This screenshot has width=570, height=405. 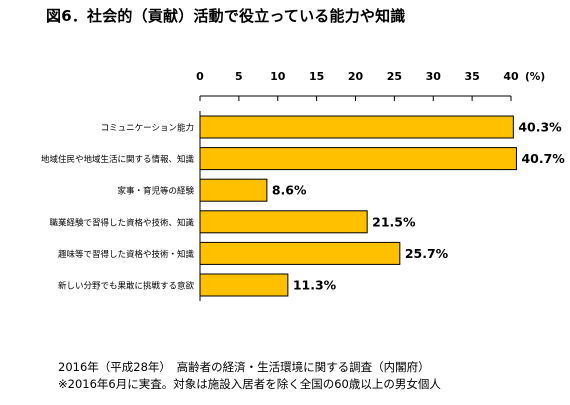 I want to click on x-tick-label: 15, so click(x=316, y=76).